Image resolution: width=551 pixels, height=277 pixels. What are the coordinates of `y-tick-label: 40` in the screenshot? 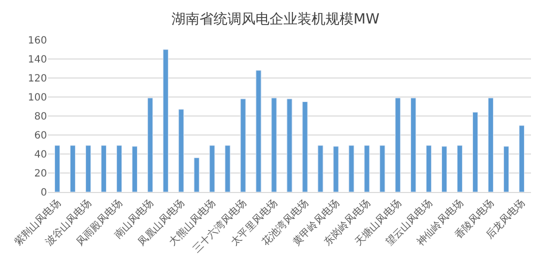 It's located at (40, 155).